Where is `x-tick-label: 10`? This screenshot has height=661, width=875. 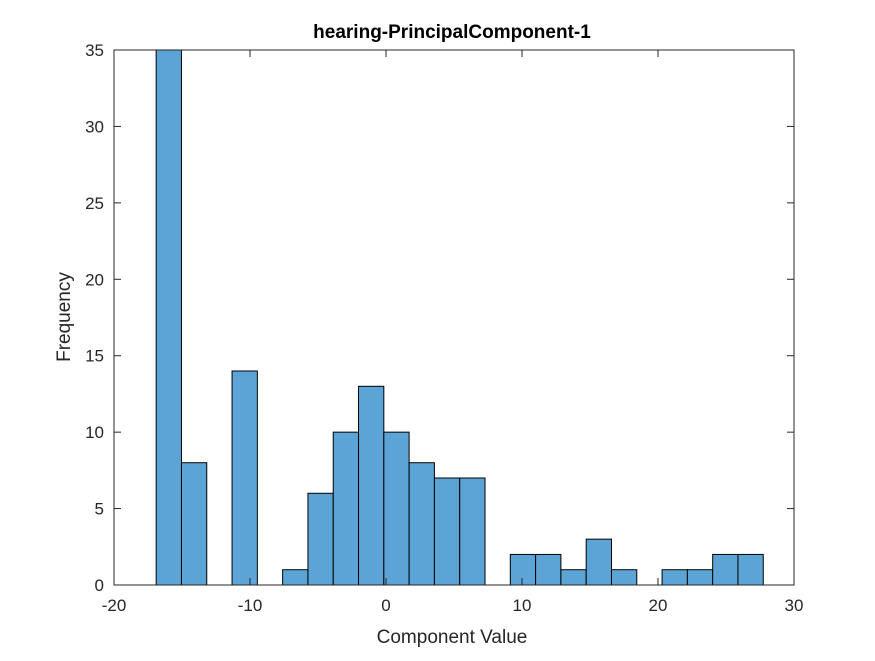 x-tick-label: 10 is located at coordinates (522, 605).